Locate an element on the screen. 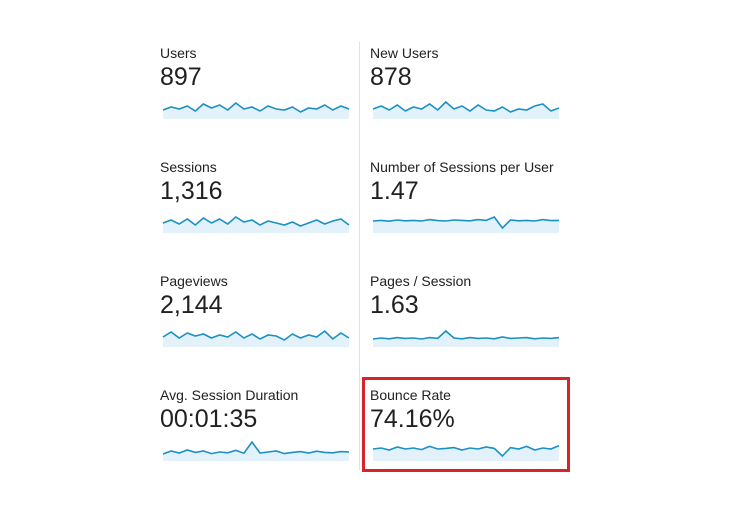  metric-tile: Avg. Session Duration 00:01:35 is located at coordinates (256, 432).